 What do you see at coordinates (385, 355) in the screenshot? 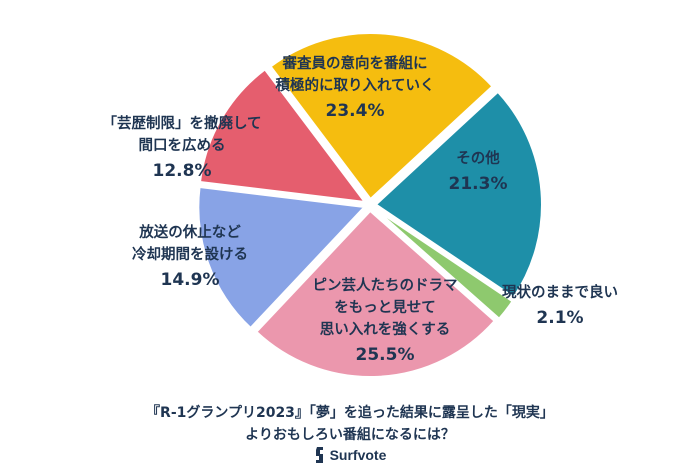
I see `slice-value-label: 25.5%` at bounding box center [385, 355].